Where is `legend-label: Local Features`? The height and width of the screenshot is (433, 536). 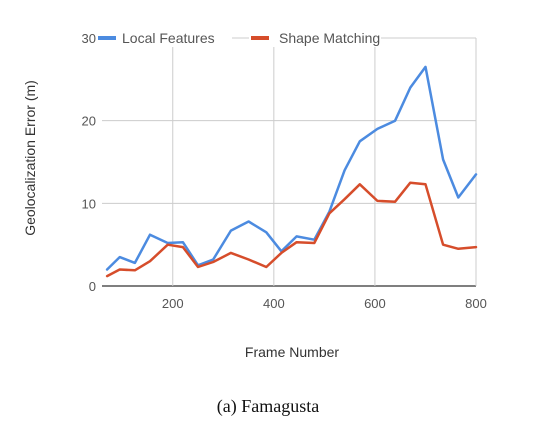 legend-label: Local Features is located at coordinates (168, 38).